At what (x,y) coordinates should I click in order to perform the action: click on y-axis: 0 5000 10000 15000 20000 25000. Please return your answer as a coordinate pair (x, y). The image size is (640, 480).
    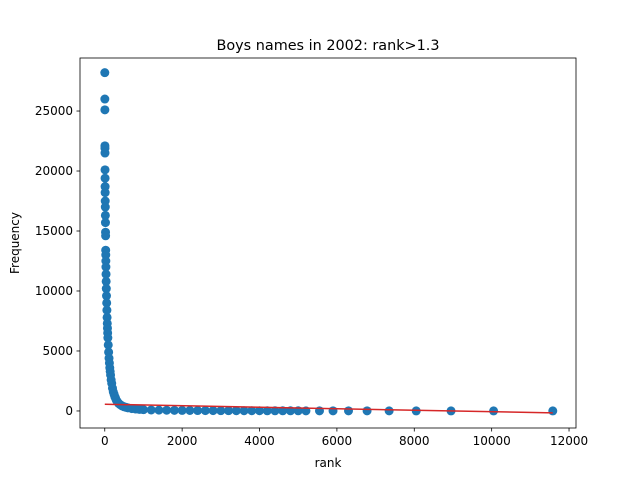
    Looking at the image, I should click on (57, 261).